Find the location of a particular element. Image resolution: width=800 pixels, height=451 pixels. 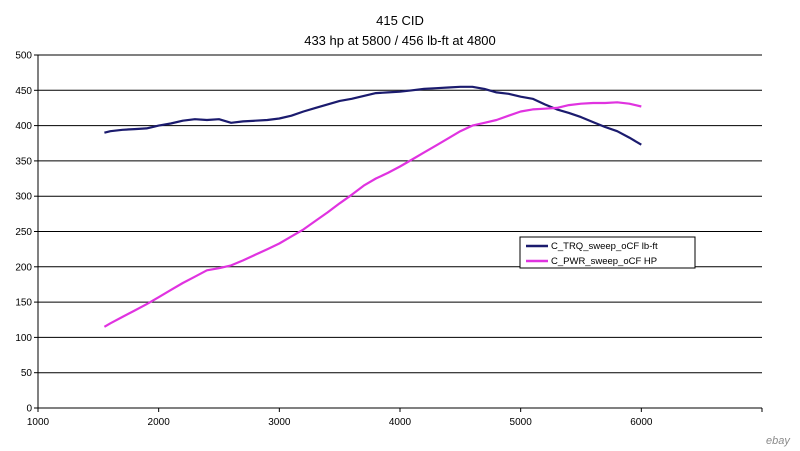

watermark-text: ebay is located at coordinates (778, 441).